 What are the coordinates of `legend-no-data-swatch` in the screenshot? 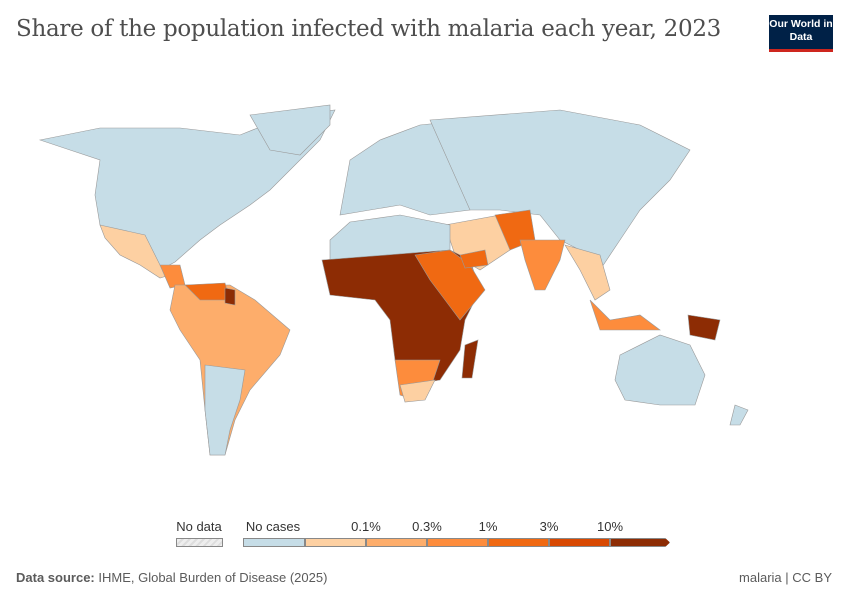 It's located at (199, 542).